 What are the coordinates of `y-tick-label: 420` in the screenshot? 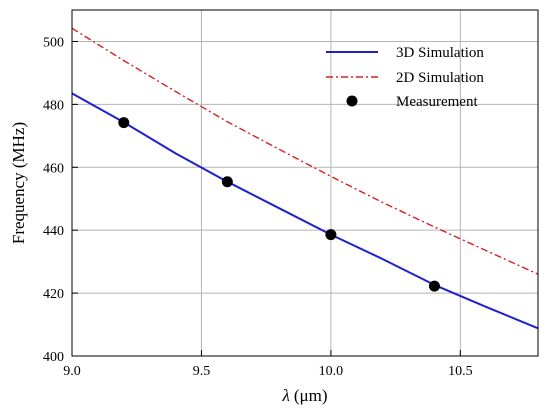 It's located at (53, 294).